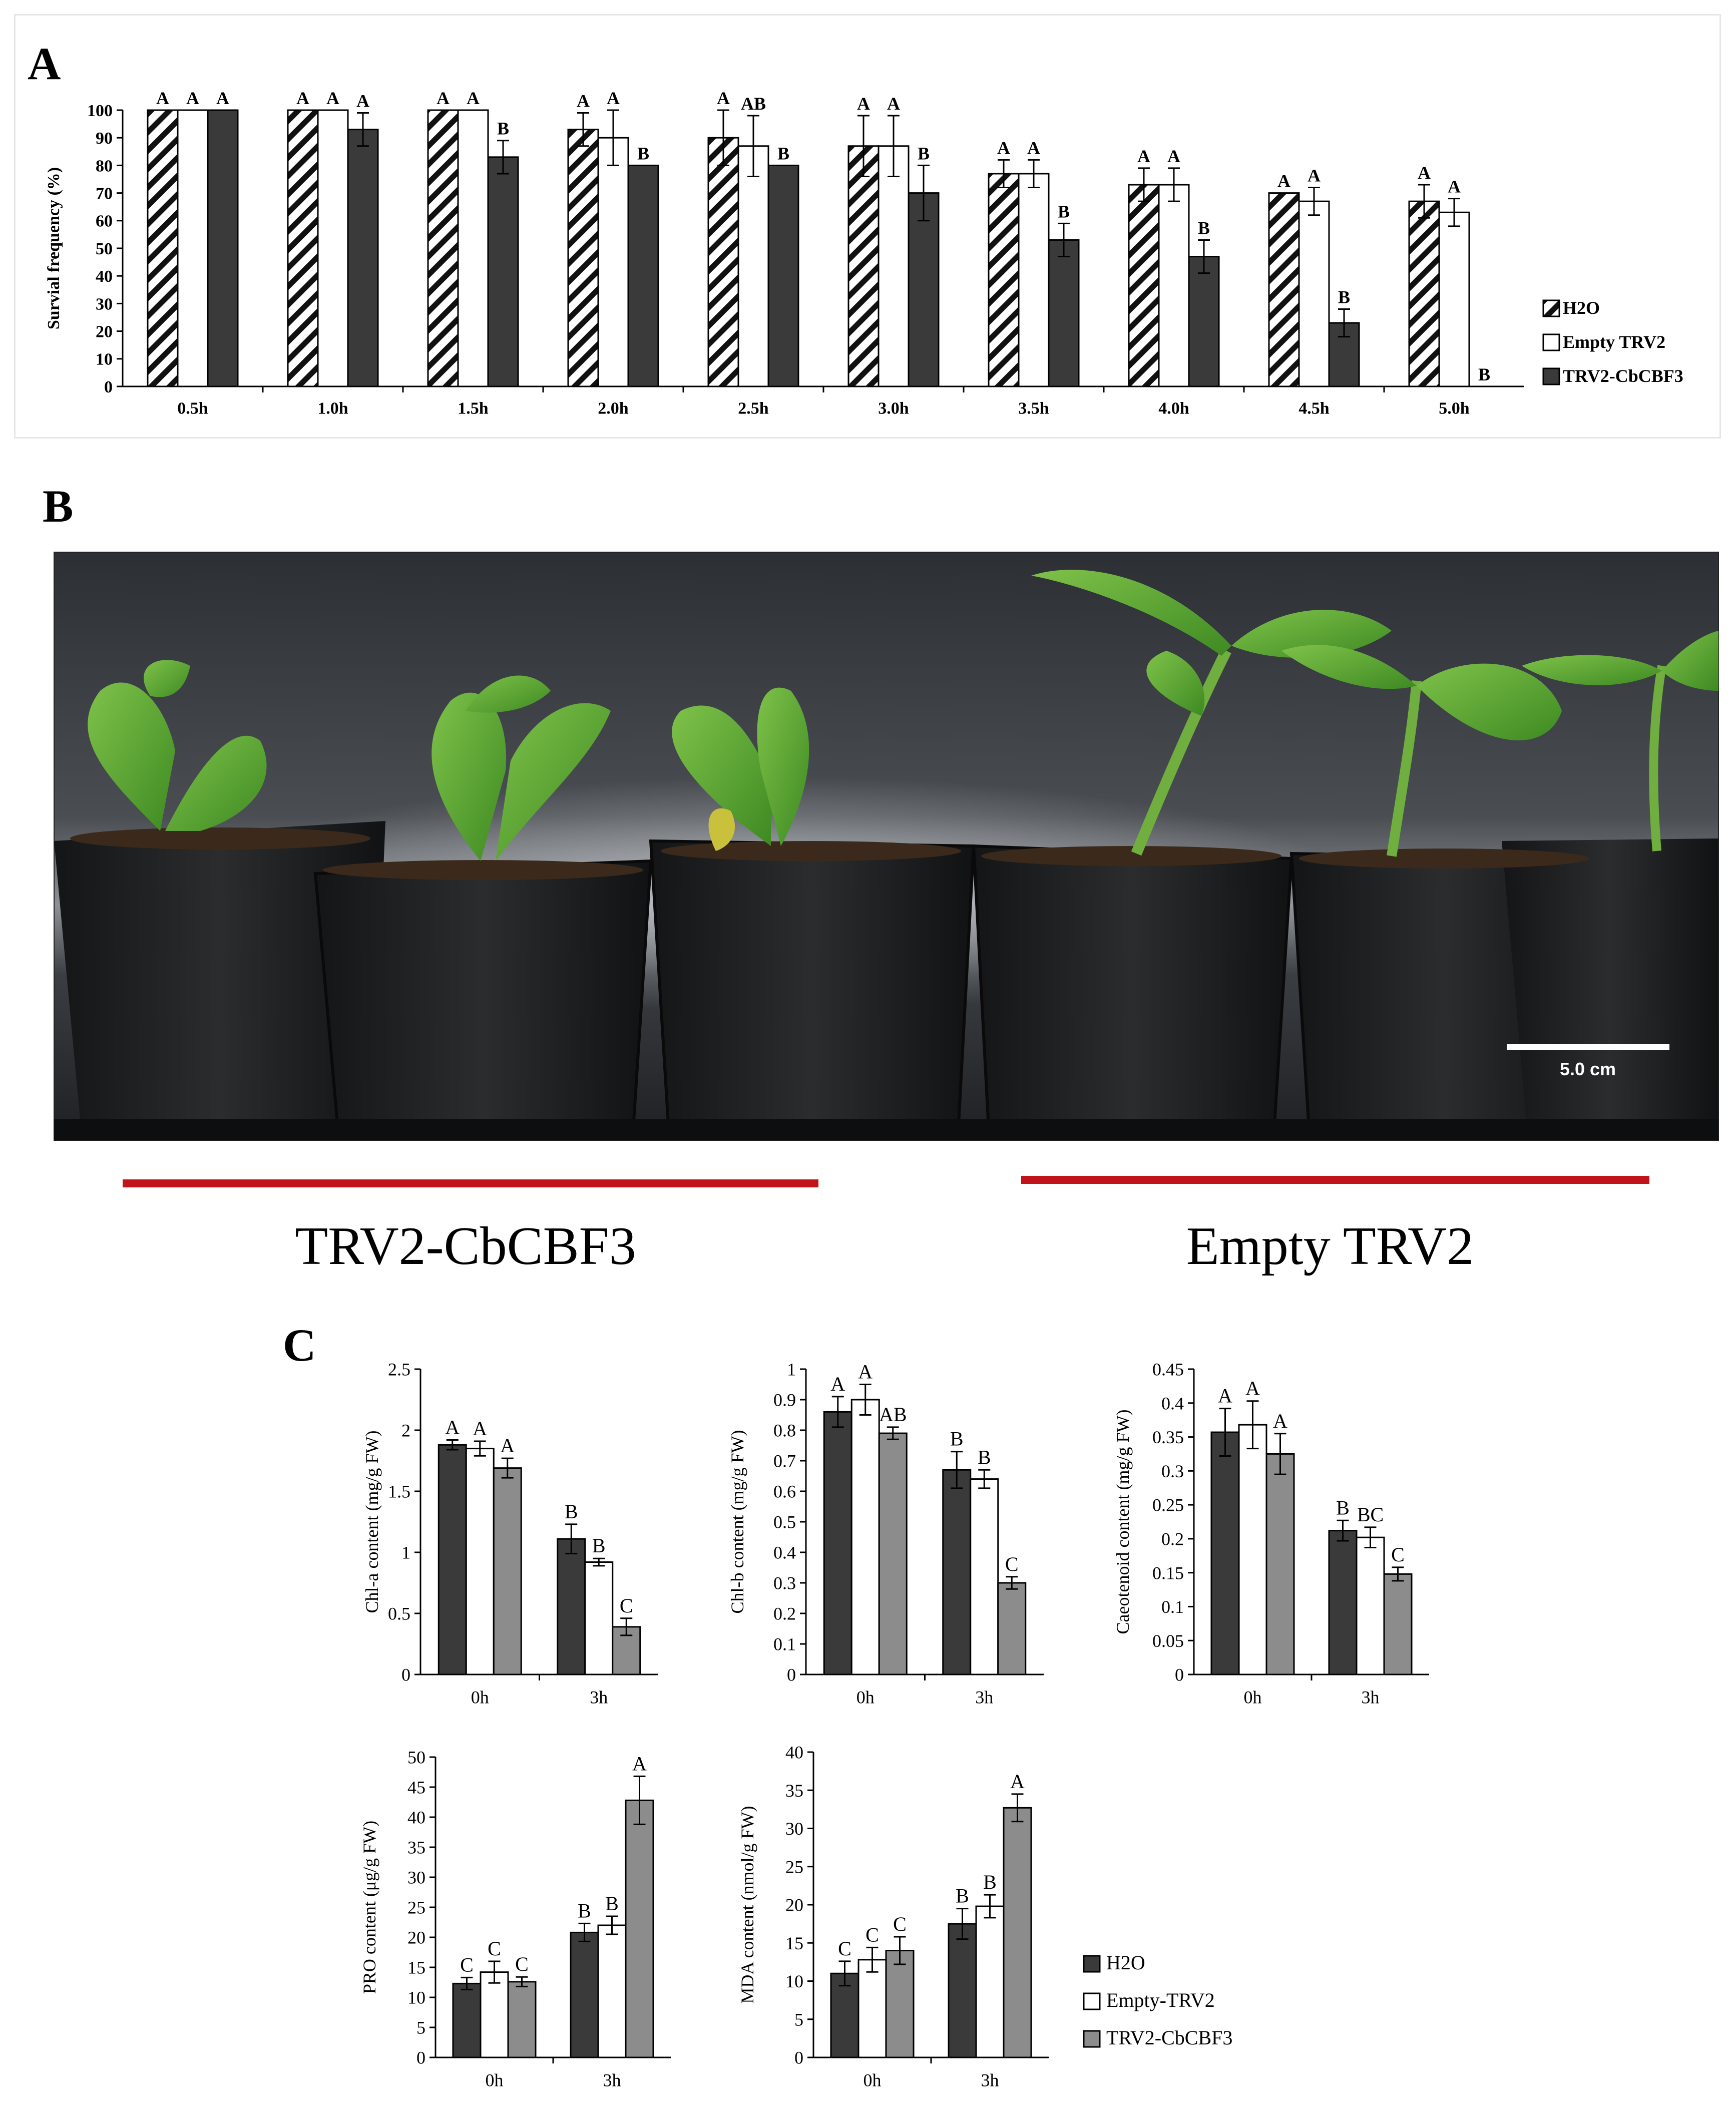 Image resolution: width=1736 pixels, height=2109 pixels. I want to click on x-tick-label: 3.0h, so click(893, 408).